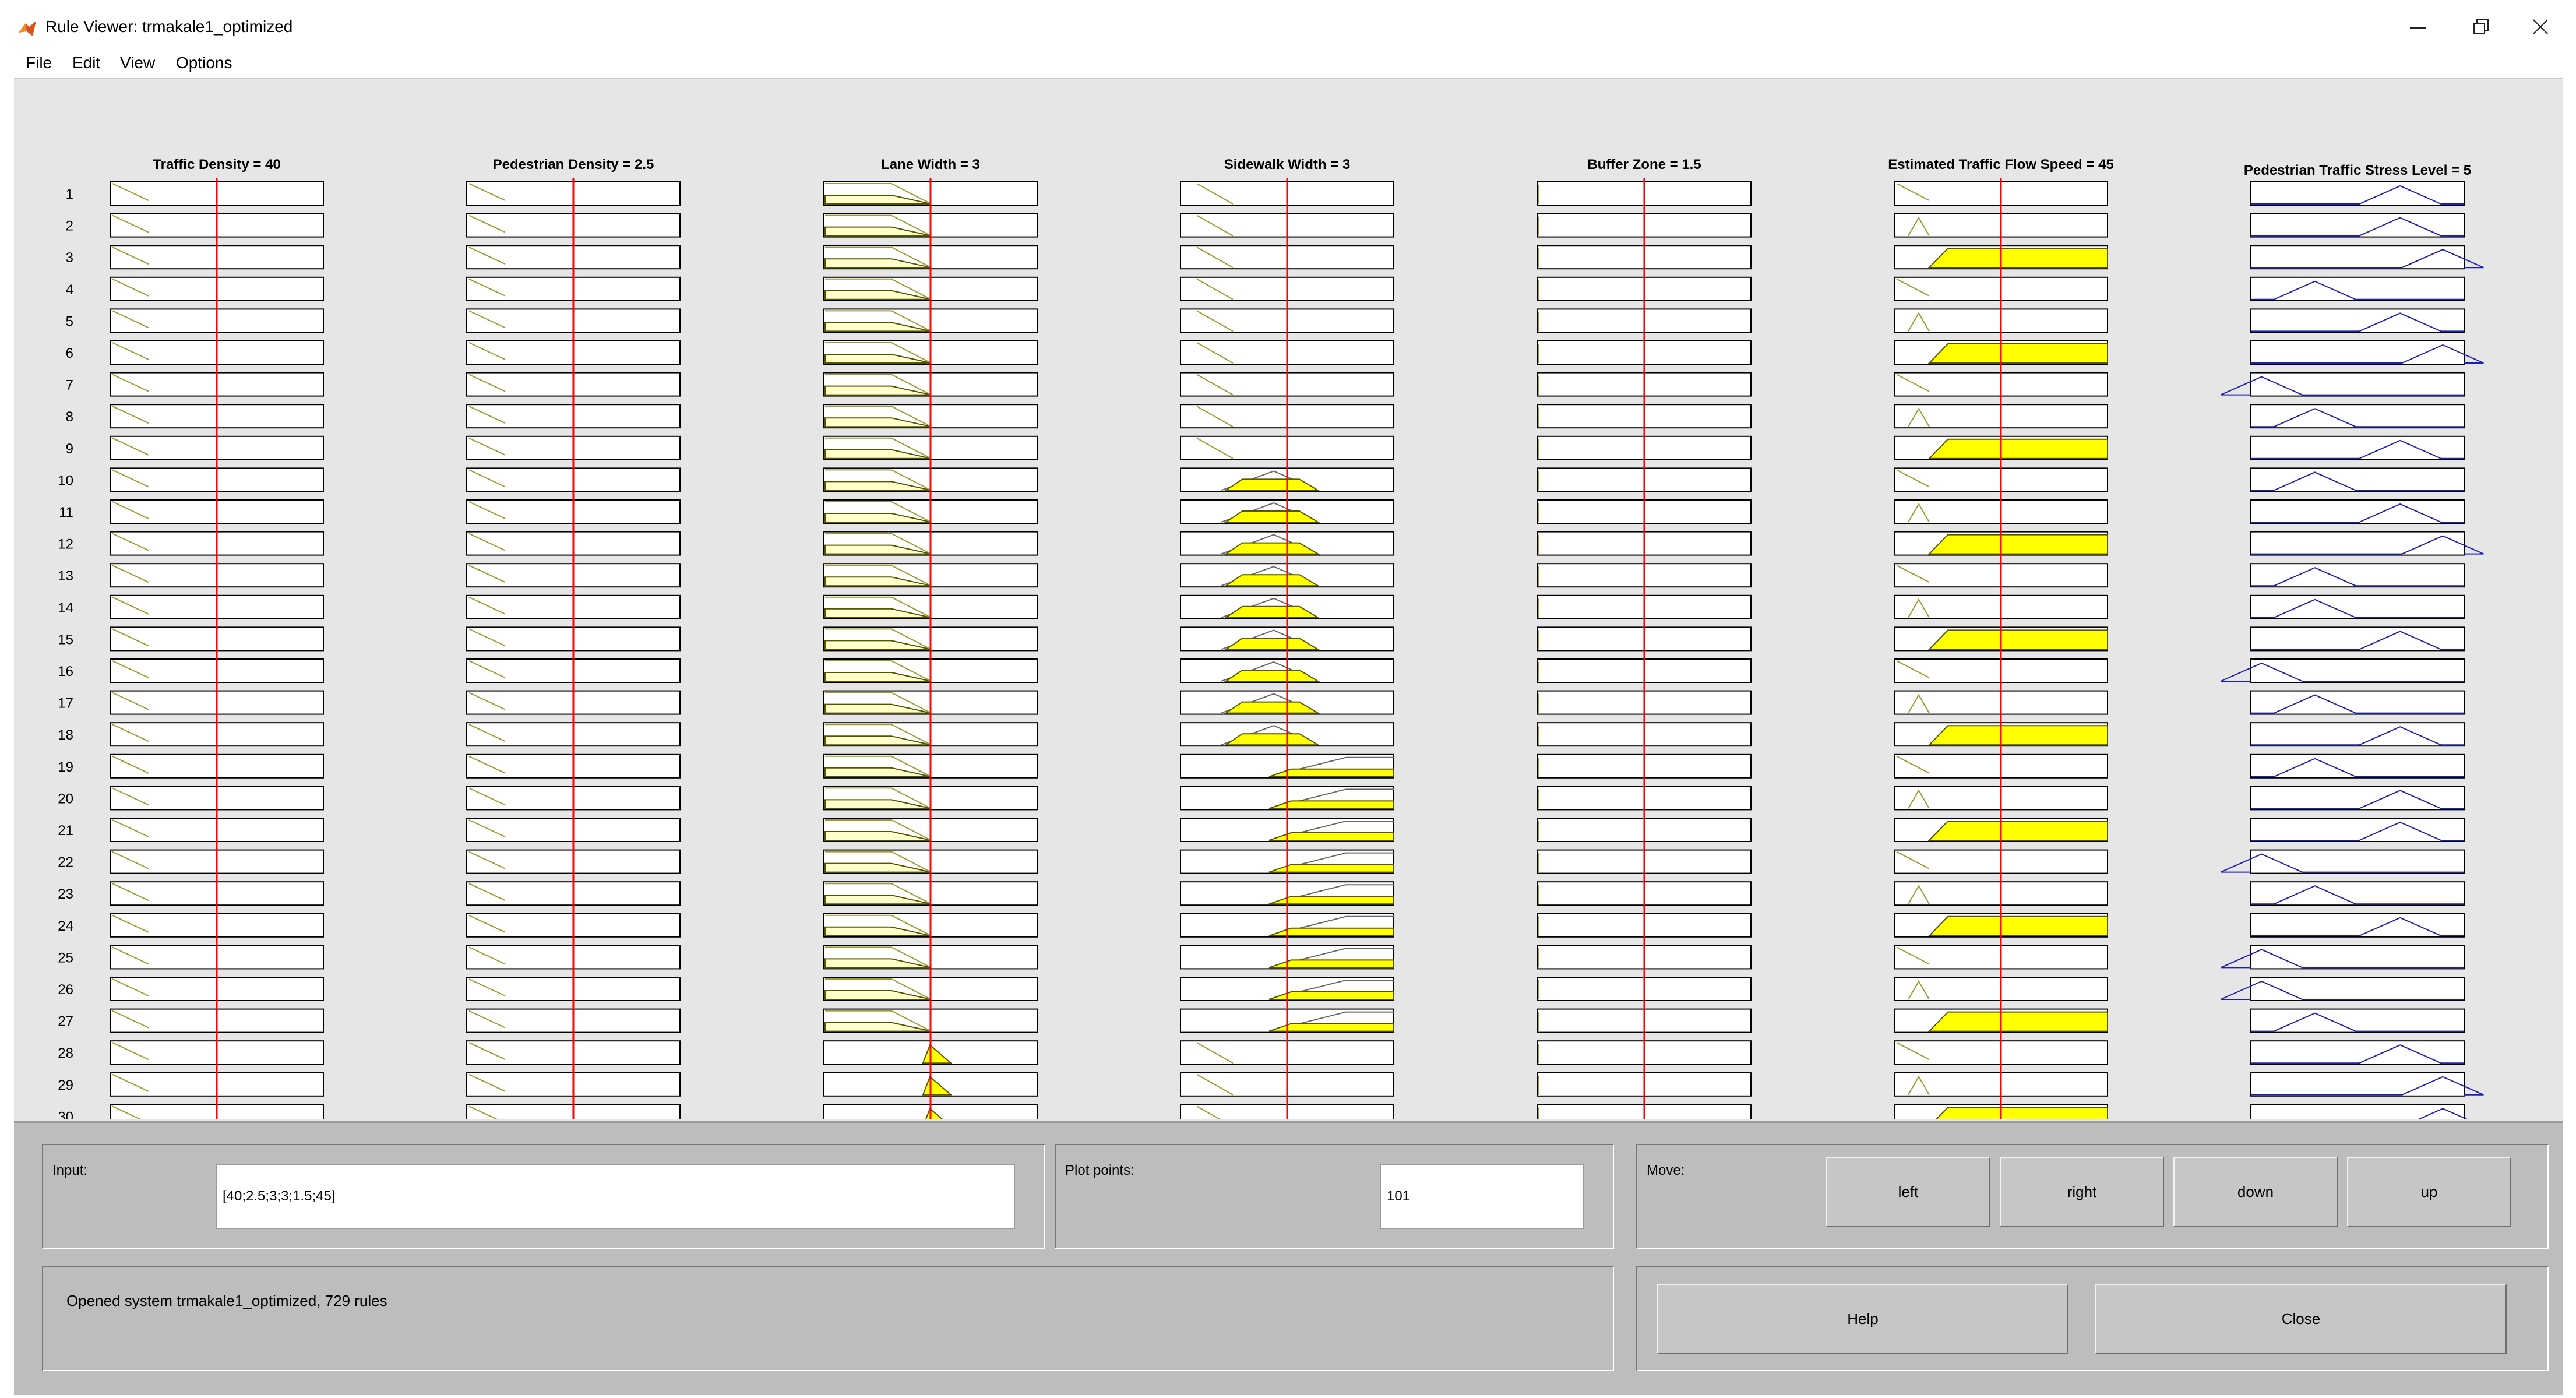 The width and height of the screenshot is (2576, 1398). Describe the element at coordinates (2255, 1192) in the screenshot. I see `move-down-button: down` at that location.